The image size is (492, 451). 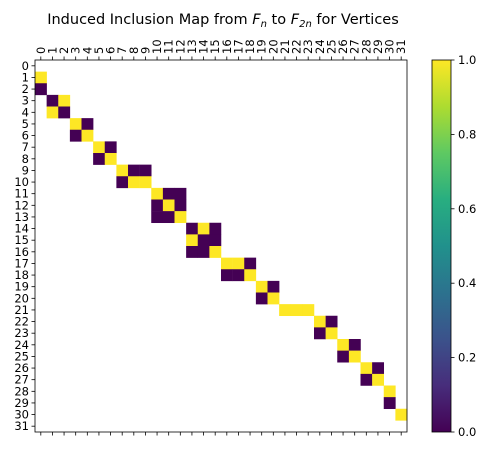 What do you see at coordinates (25, 77) in the screenshot?
I see `y-tick-label: 1` at bounding box center [25, 77].